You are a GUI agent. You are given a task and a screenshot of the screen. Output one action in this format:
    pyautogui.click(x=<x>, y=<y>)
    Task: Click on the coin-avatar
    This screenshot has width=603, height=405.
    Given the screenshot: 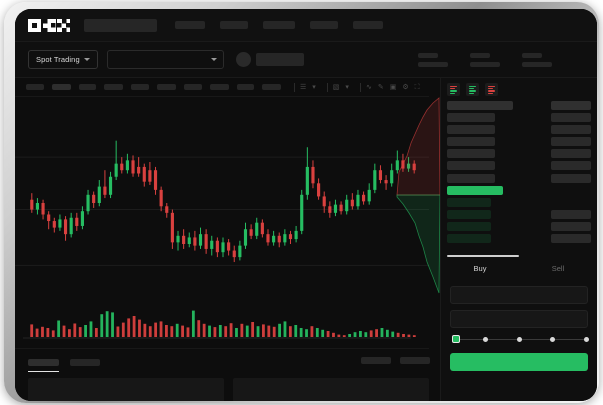 What is the action you would take?
    pyautogui.click(x=243, y=59)
    